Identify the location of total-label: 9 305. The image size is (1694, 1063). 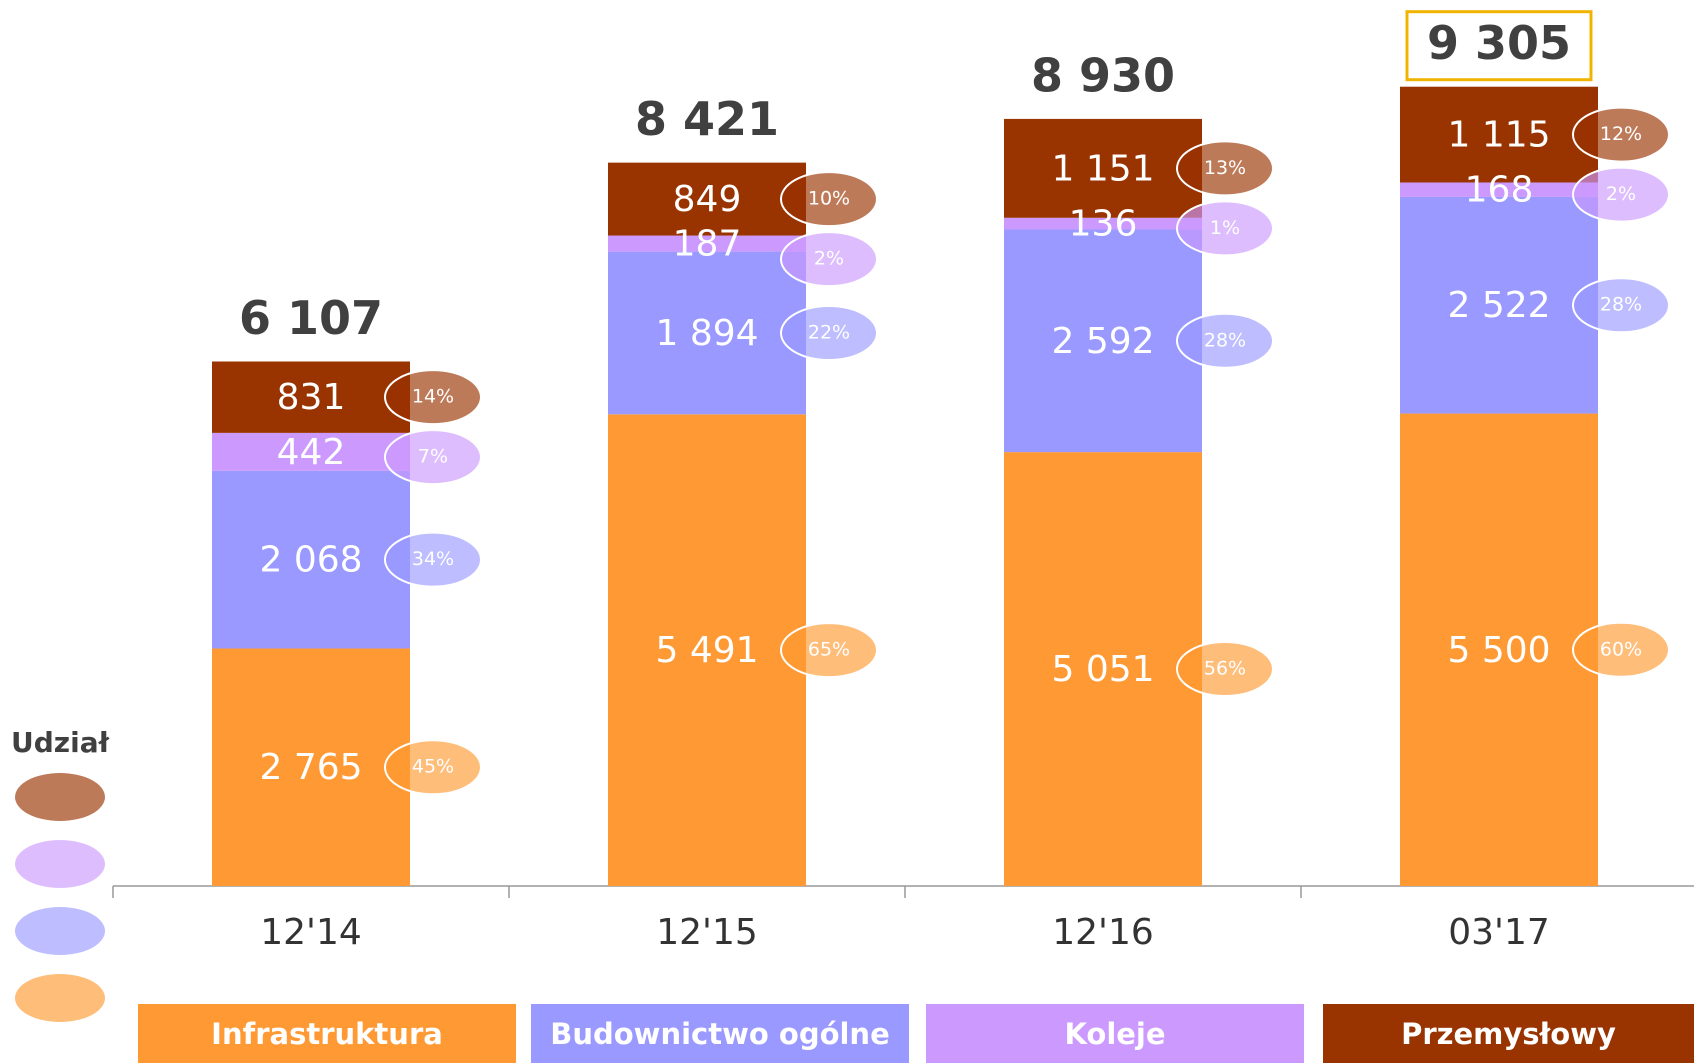
(1499, 43).